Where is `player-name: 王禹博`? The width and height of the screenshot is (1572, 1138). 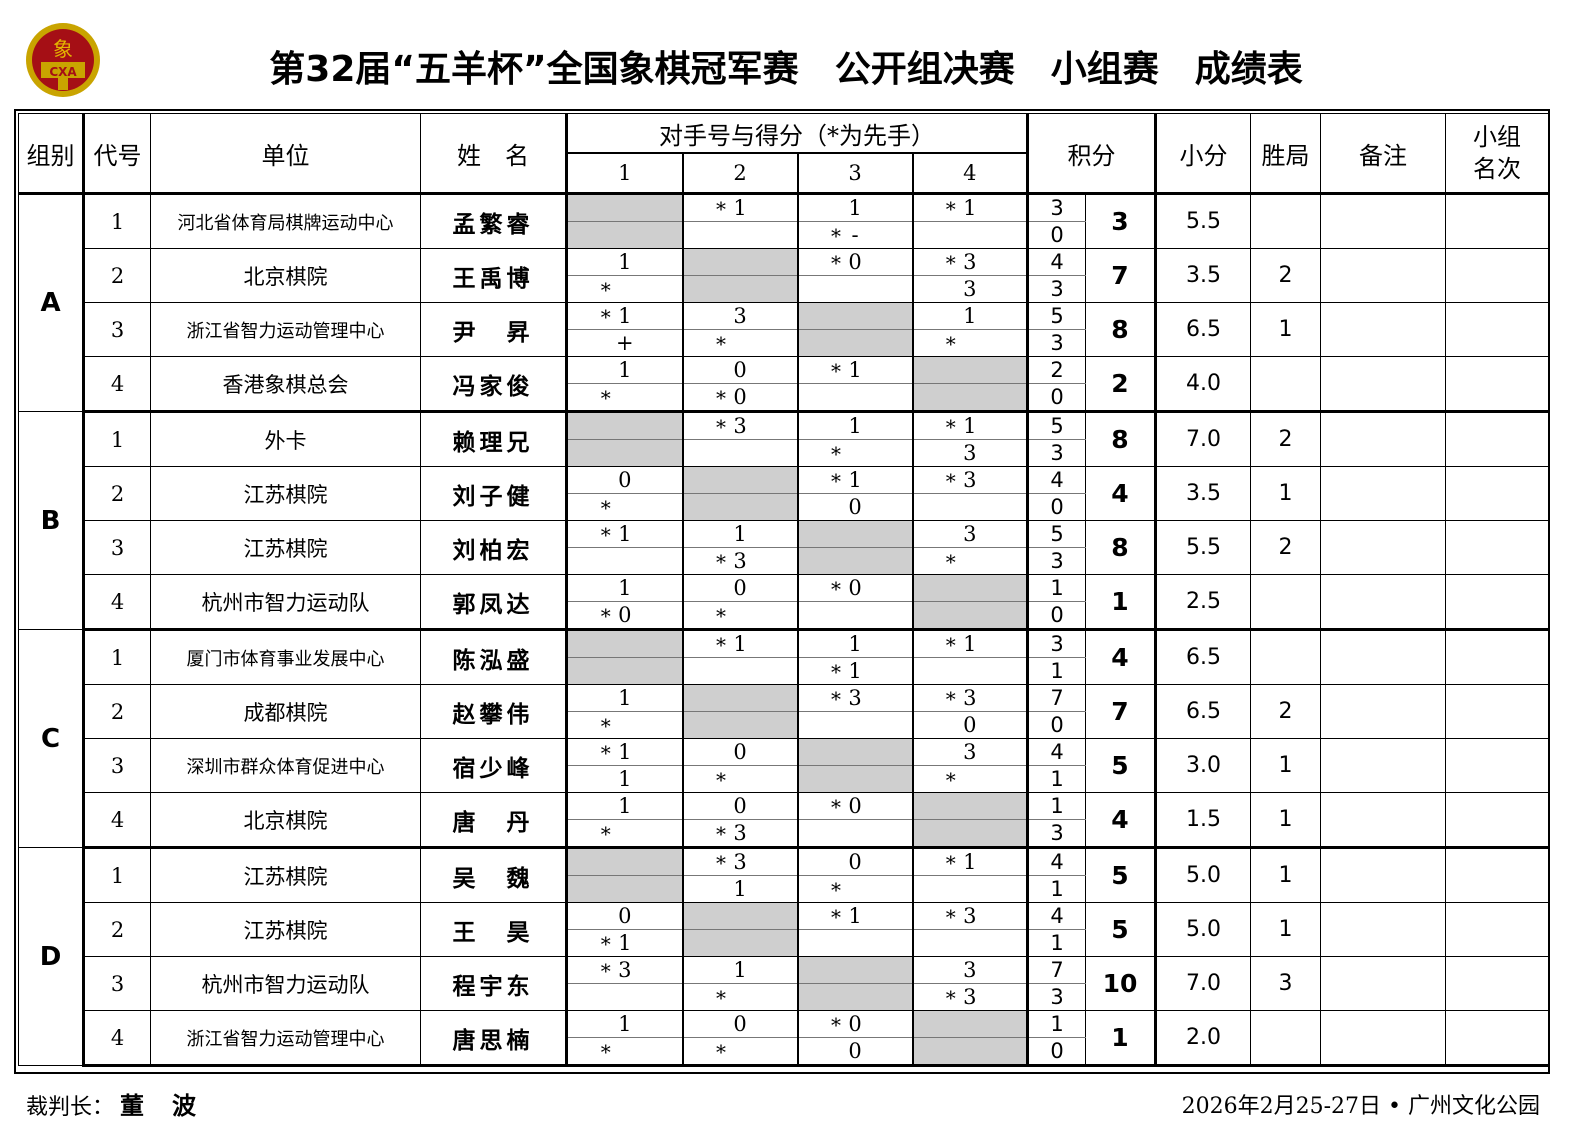 player-name: 王禹博 is located at coordinates (494, 275).